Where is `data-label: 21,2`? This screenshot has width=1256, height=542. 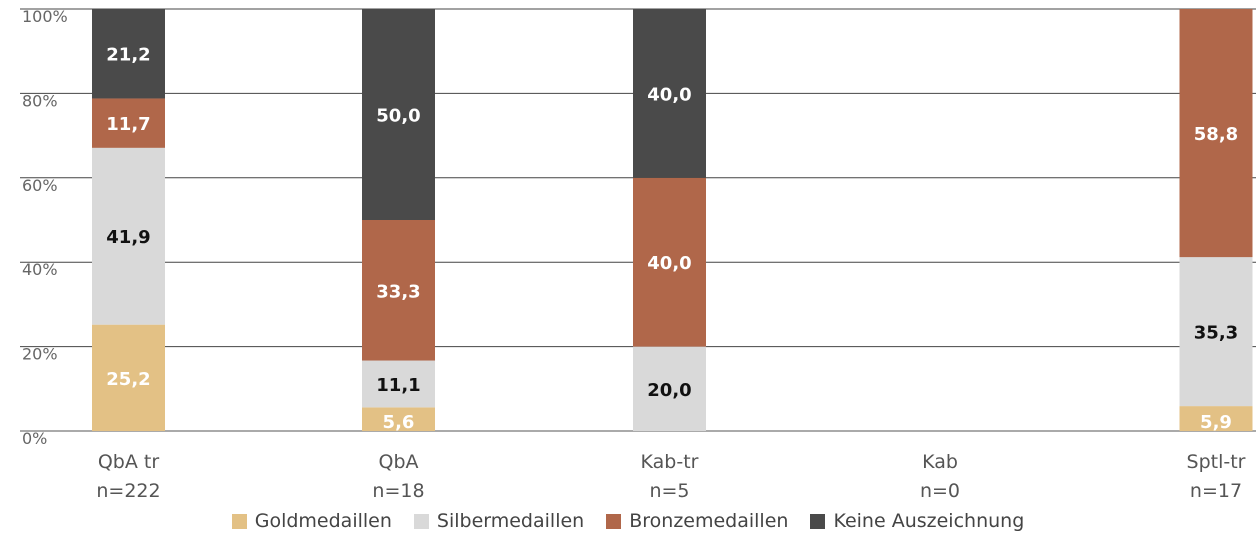 data-label: 21,2 is located at coordinates (128, 55).